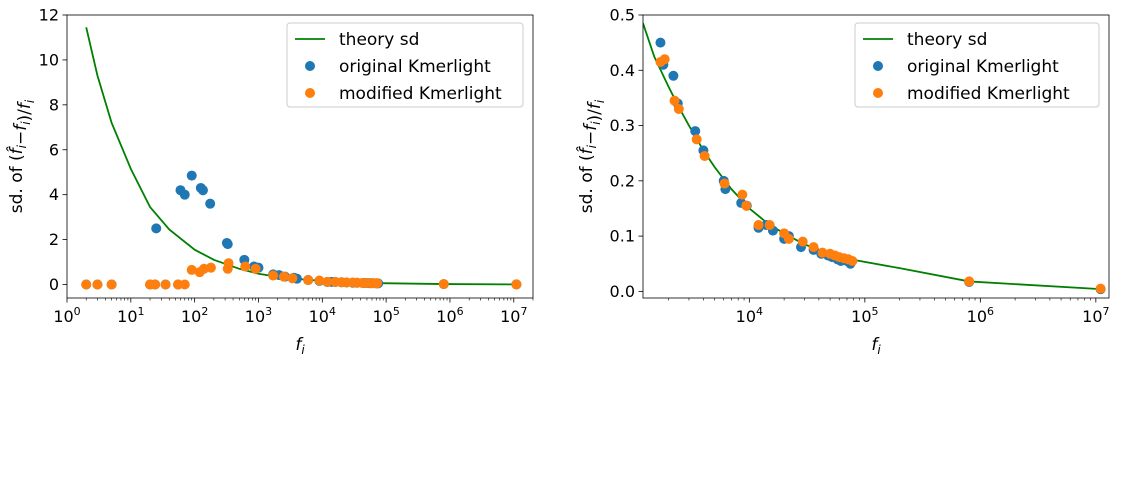 This screenshot has height=480, width=1128. Describe the element at coordinates (622, 180) in the screenshot. I see `y-tick-label: 0.2` at that location.